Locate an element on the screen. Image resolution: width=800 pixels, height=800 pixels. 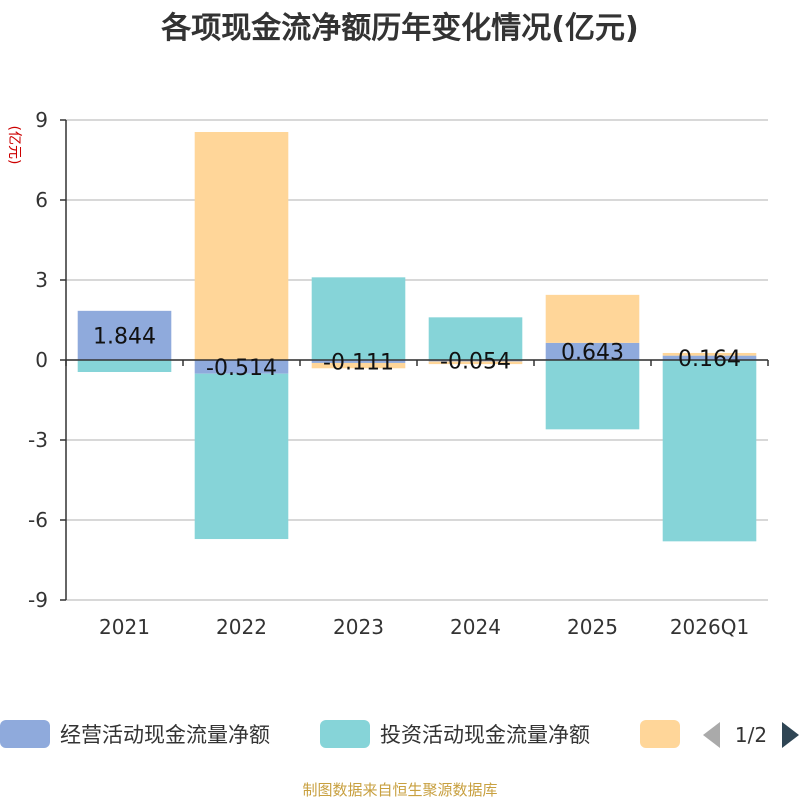
bar-operating-2023 is located at coordinates (358, 361).